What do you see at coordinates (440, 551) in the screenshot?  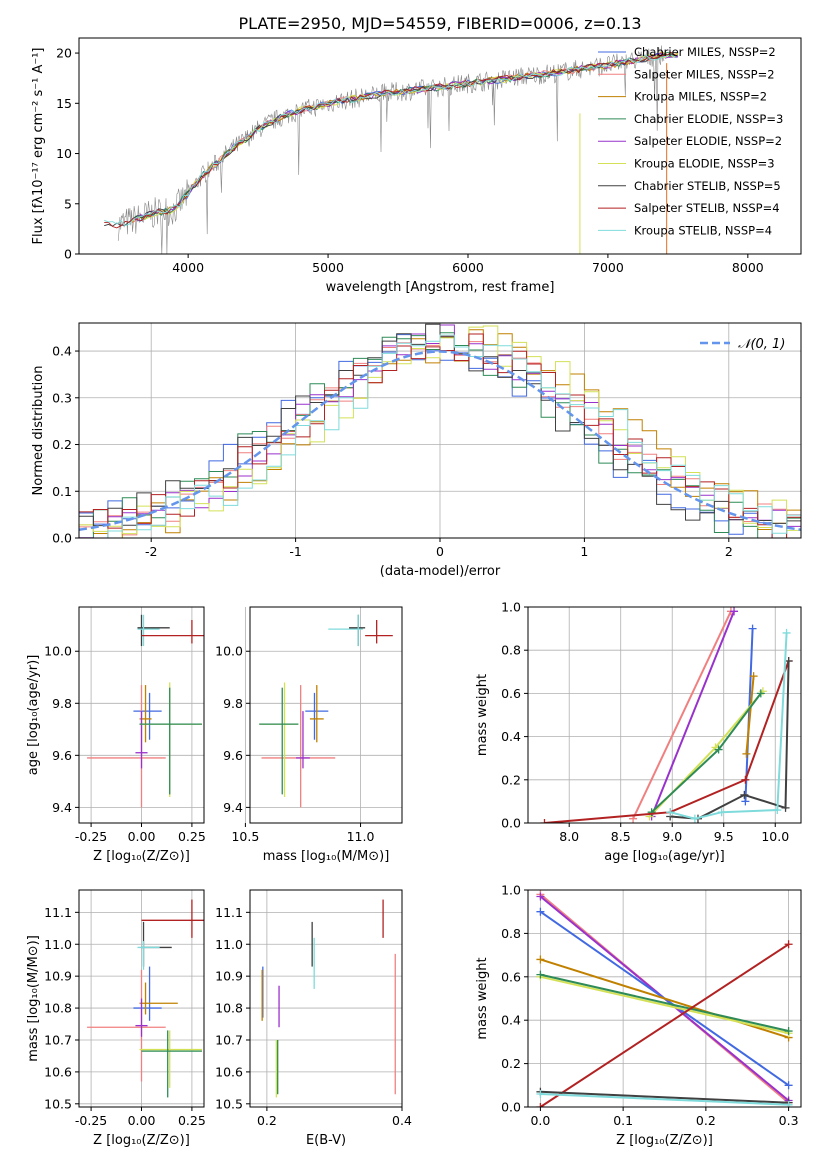 I see `x-tick-label: 0` at bounding box center [440, 551].